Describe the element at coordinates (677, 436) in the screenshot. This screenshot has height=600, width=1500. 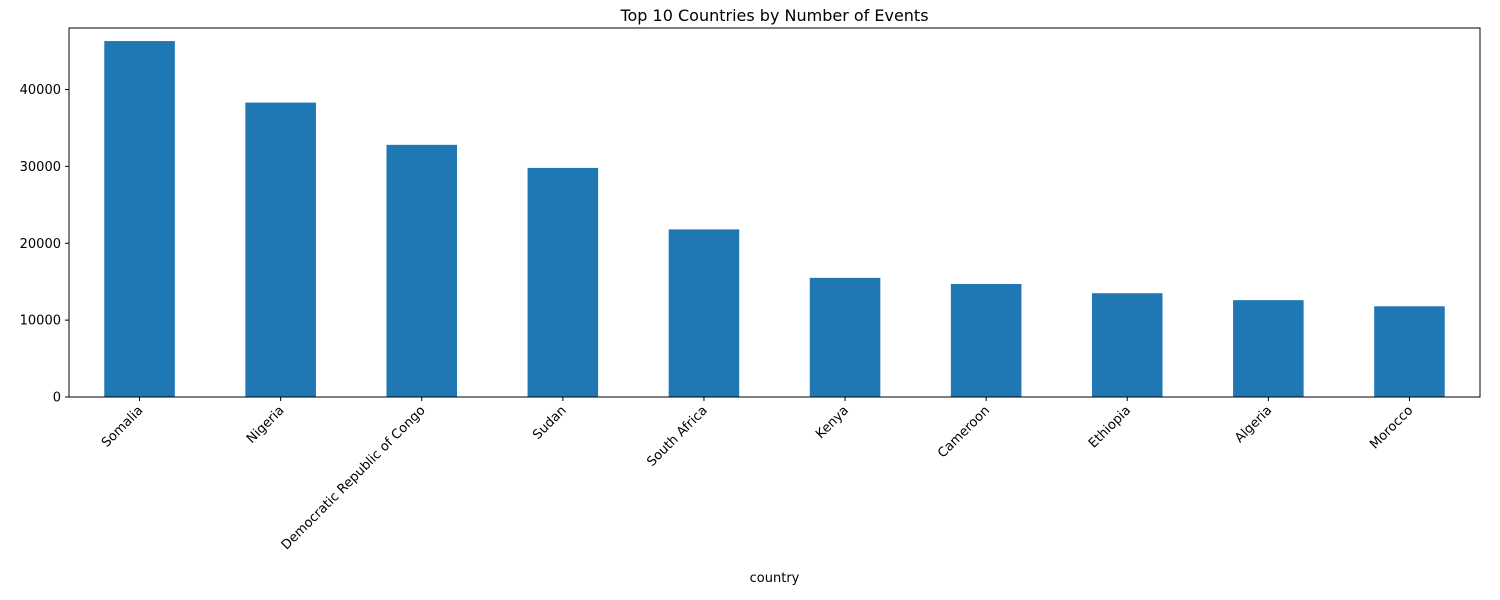
I see `x-tick-label: South Africa` at that location.